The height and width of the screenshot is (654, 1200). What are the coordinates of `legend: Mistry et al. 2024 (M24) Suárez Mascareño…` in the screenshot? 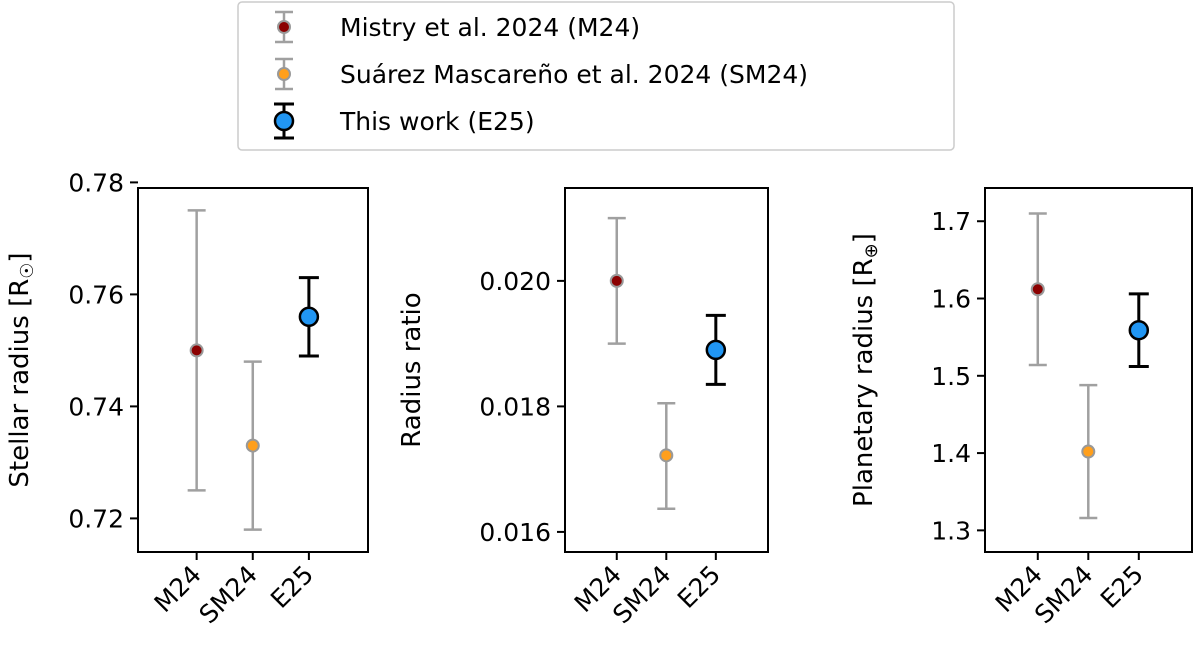 It's located at (596, 76).